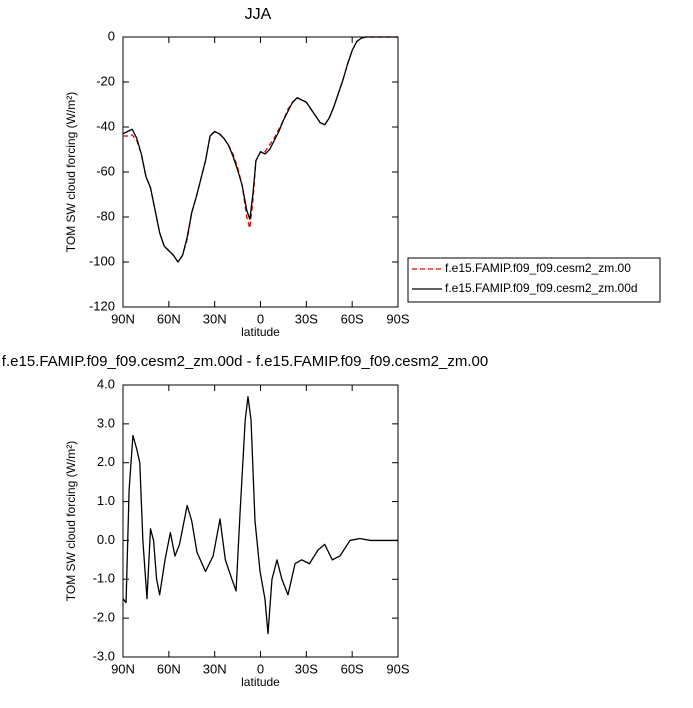 Image resolution: width=693 pixels, height=708 pixels. Describe the element at coordinates (106, 500) in the screenshot. I see `y-tick-label: 1.0` at that location.